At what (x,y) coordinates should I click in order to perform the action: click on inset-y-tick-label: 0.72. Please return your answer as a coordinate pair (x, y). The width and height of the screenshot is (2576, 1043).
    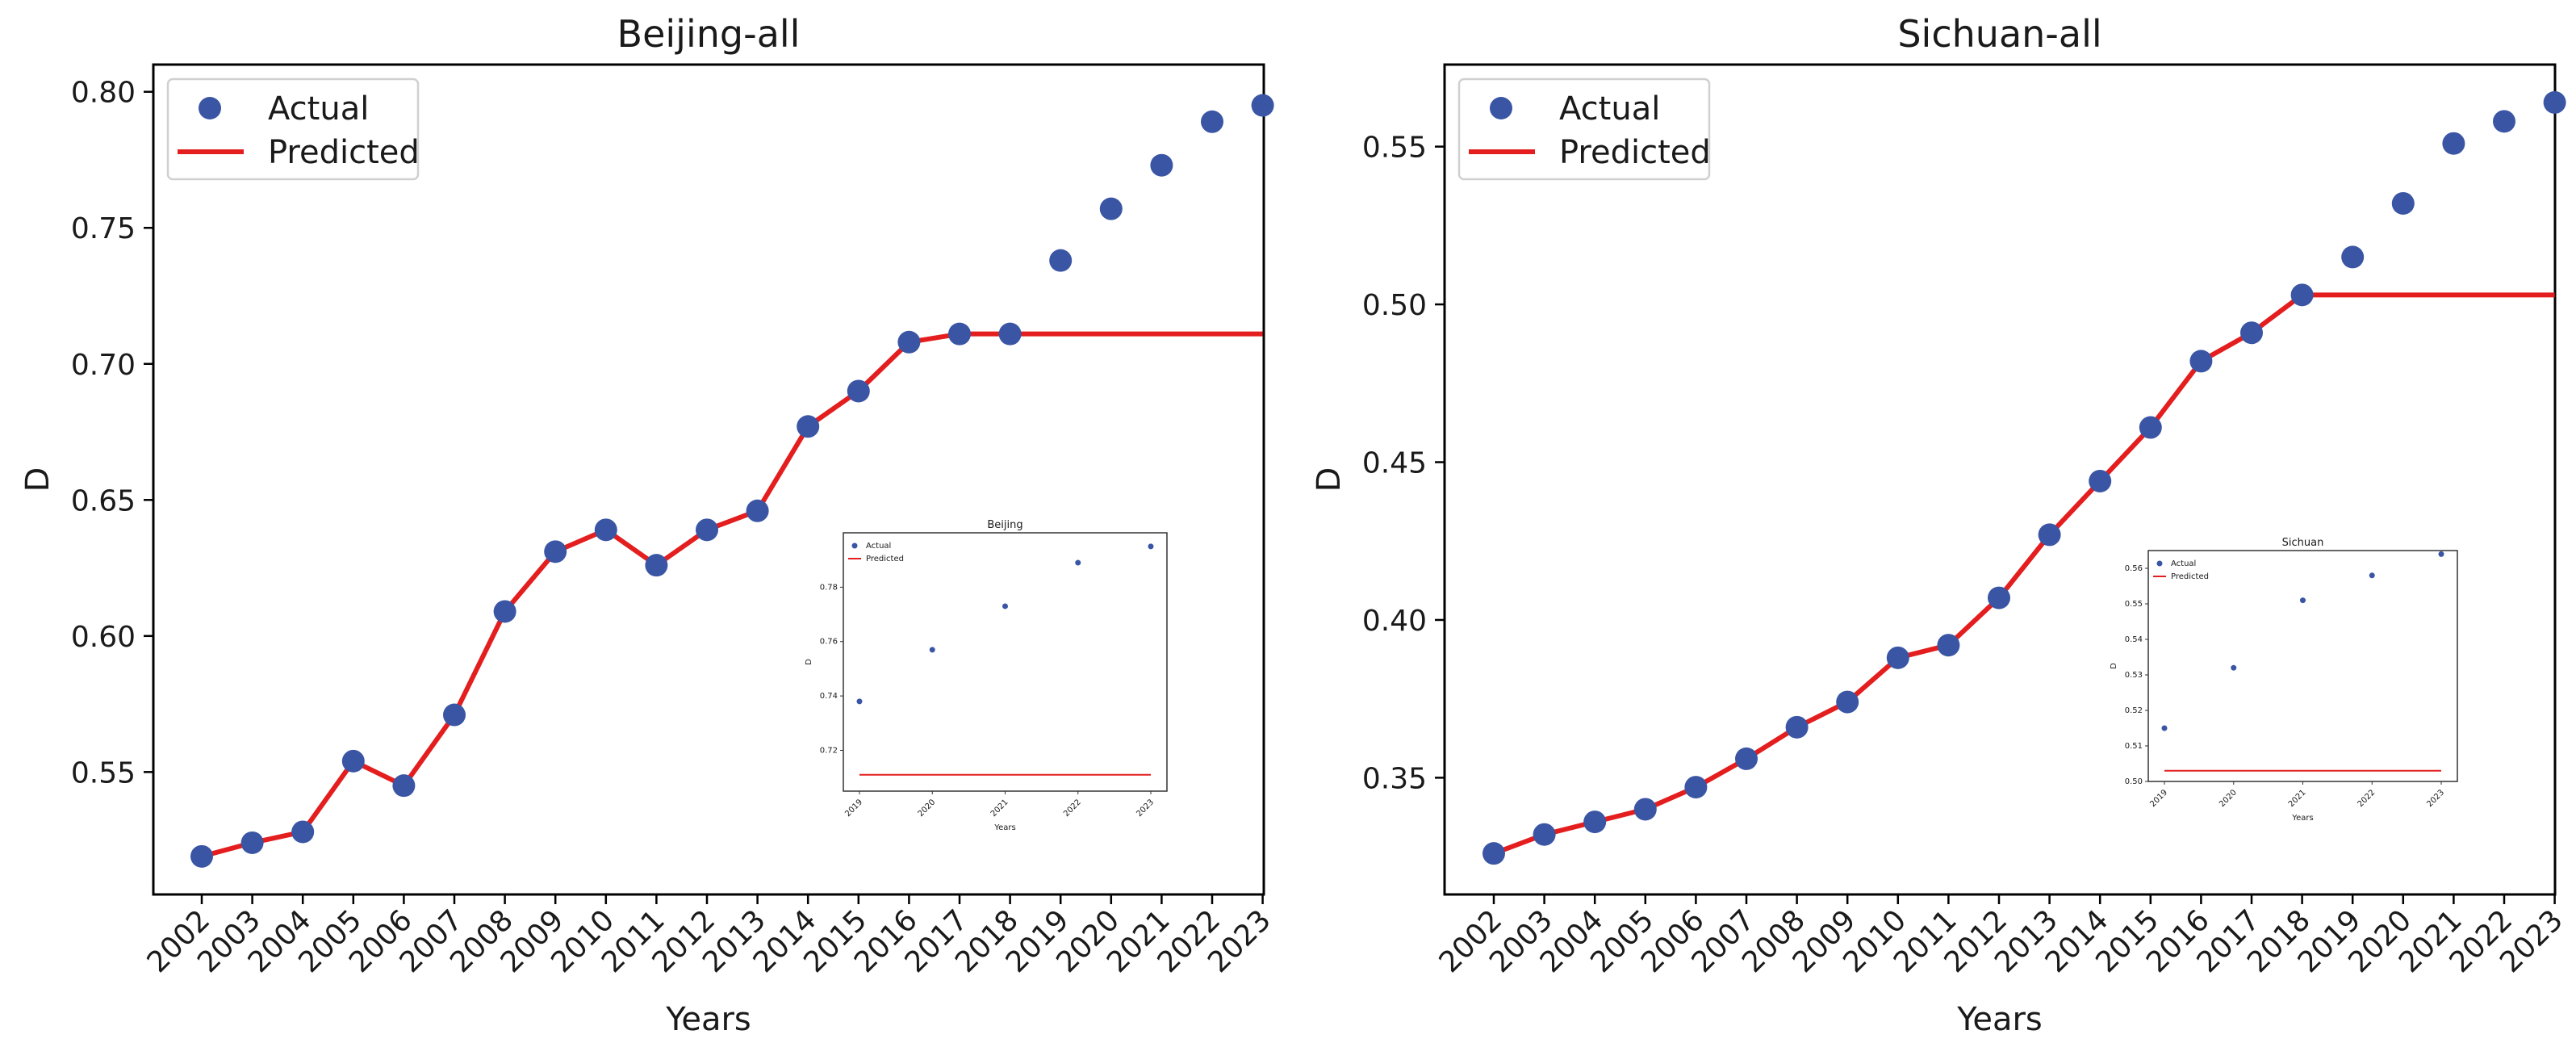
    Looking at the image, I should click on (829, 750).